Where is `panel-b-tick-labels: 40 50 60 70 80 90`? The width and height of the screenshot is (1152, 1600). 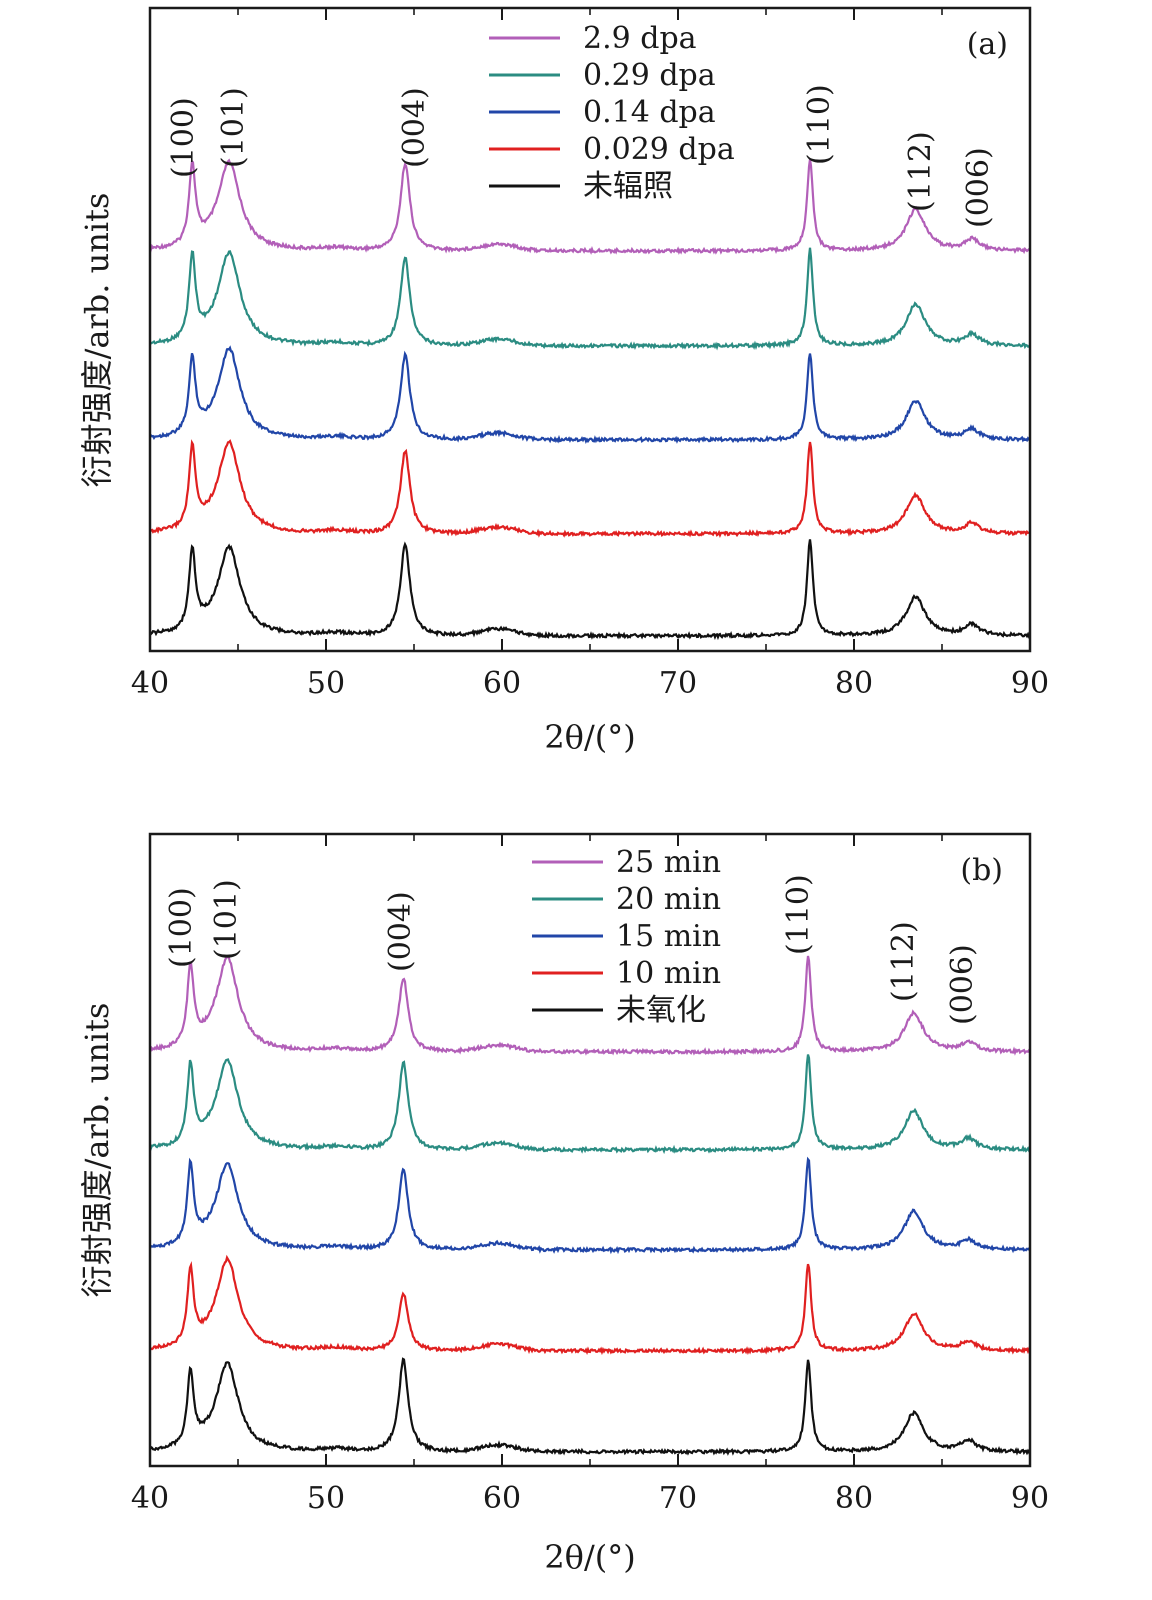 panel-b-tick-labels: 40 50 60 70 80 90 is located at coordinates (590, 1498).